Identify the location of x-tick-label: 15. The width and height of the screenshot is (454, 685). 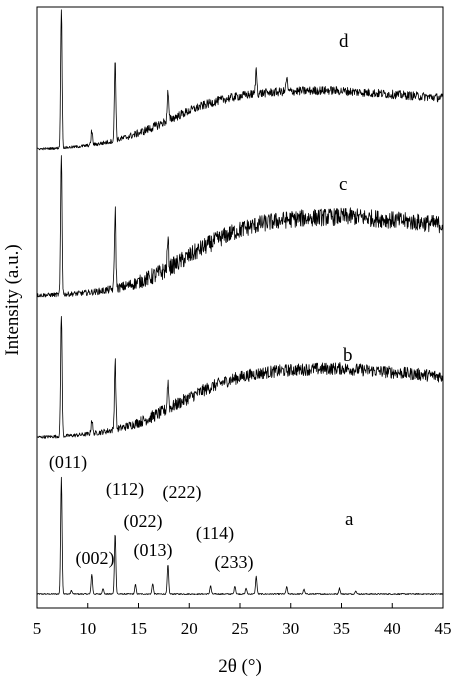
(138, 628).